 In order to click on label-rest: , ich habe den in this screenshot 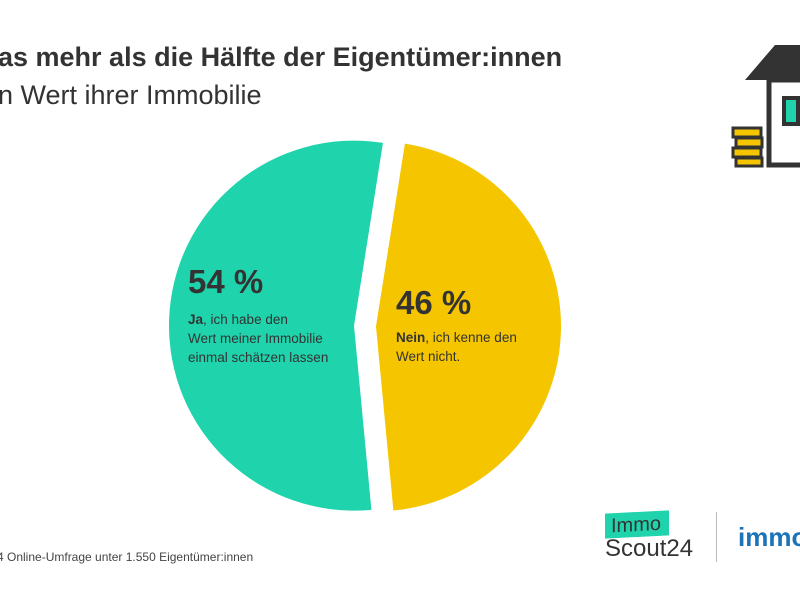, I will do `click(245, 319)`.